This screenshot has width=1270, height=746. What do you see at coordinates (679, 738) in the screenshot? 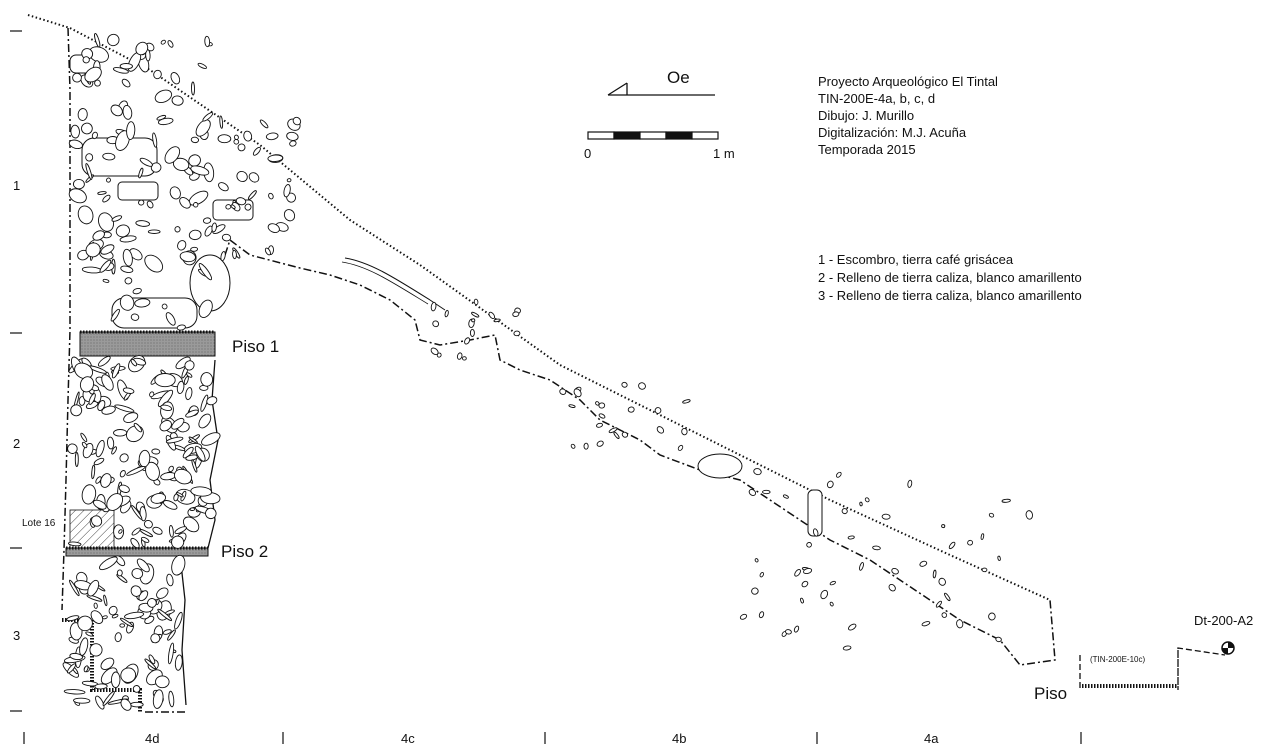
I see `unit-label-4b: 4b` at bounding box center [679, 738].